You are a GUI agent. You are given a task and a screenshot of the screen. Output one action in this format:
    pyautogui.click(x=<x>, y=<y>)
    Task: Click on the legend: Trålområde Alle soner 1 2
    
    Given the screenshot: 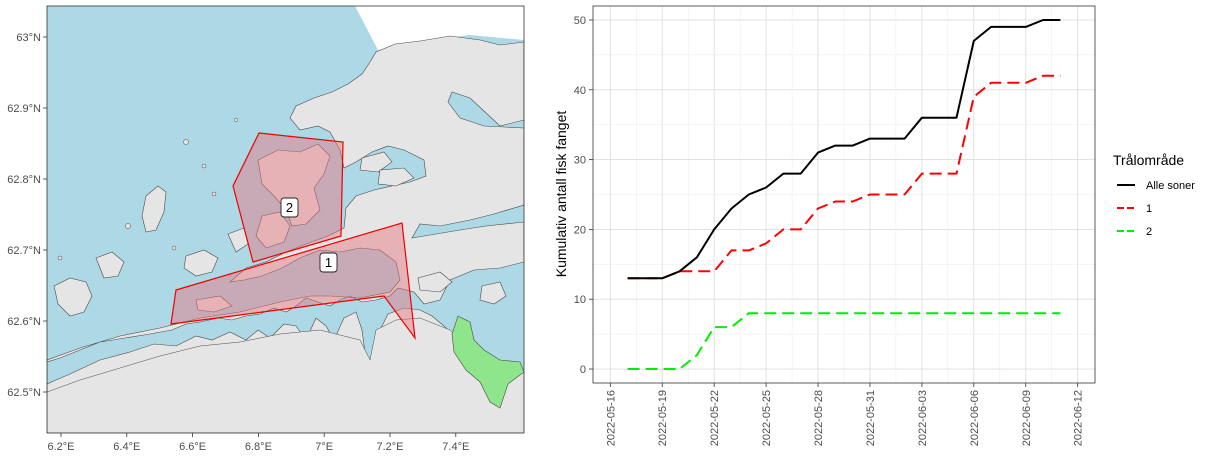 What is the action you would take?
    pyautogui.click(x=1154, y=195)
    